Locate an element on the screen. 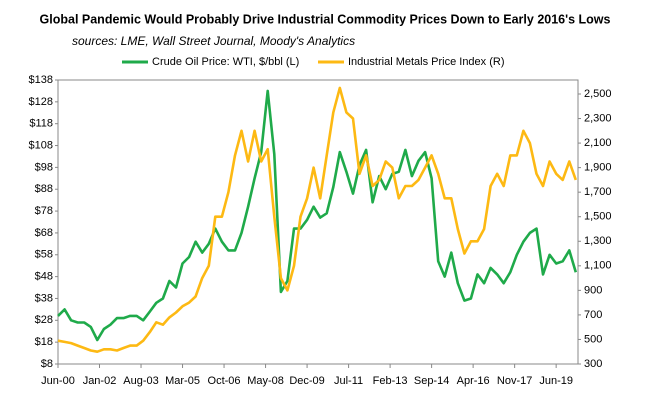 Image resolution: width=650 pixels, height=407 pixels. y2-tick-label: 700 is located at coordinates (593, 315).